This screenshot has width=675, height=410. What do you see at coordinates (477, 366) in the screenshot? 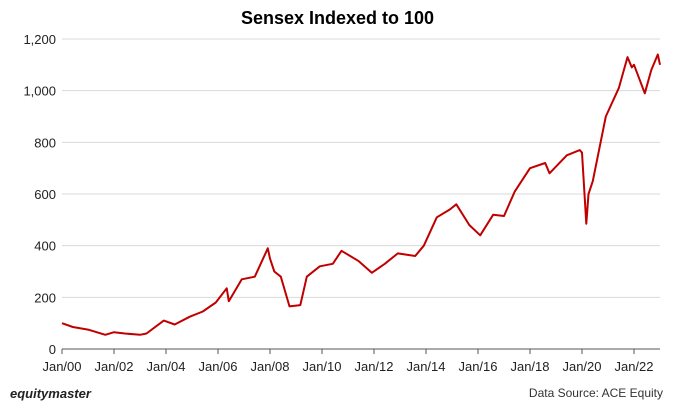
I see `x-tick-label: Jan/16` at bounding box center [477, 366].